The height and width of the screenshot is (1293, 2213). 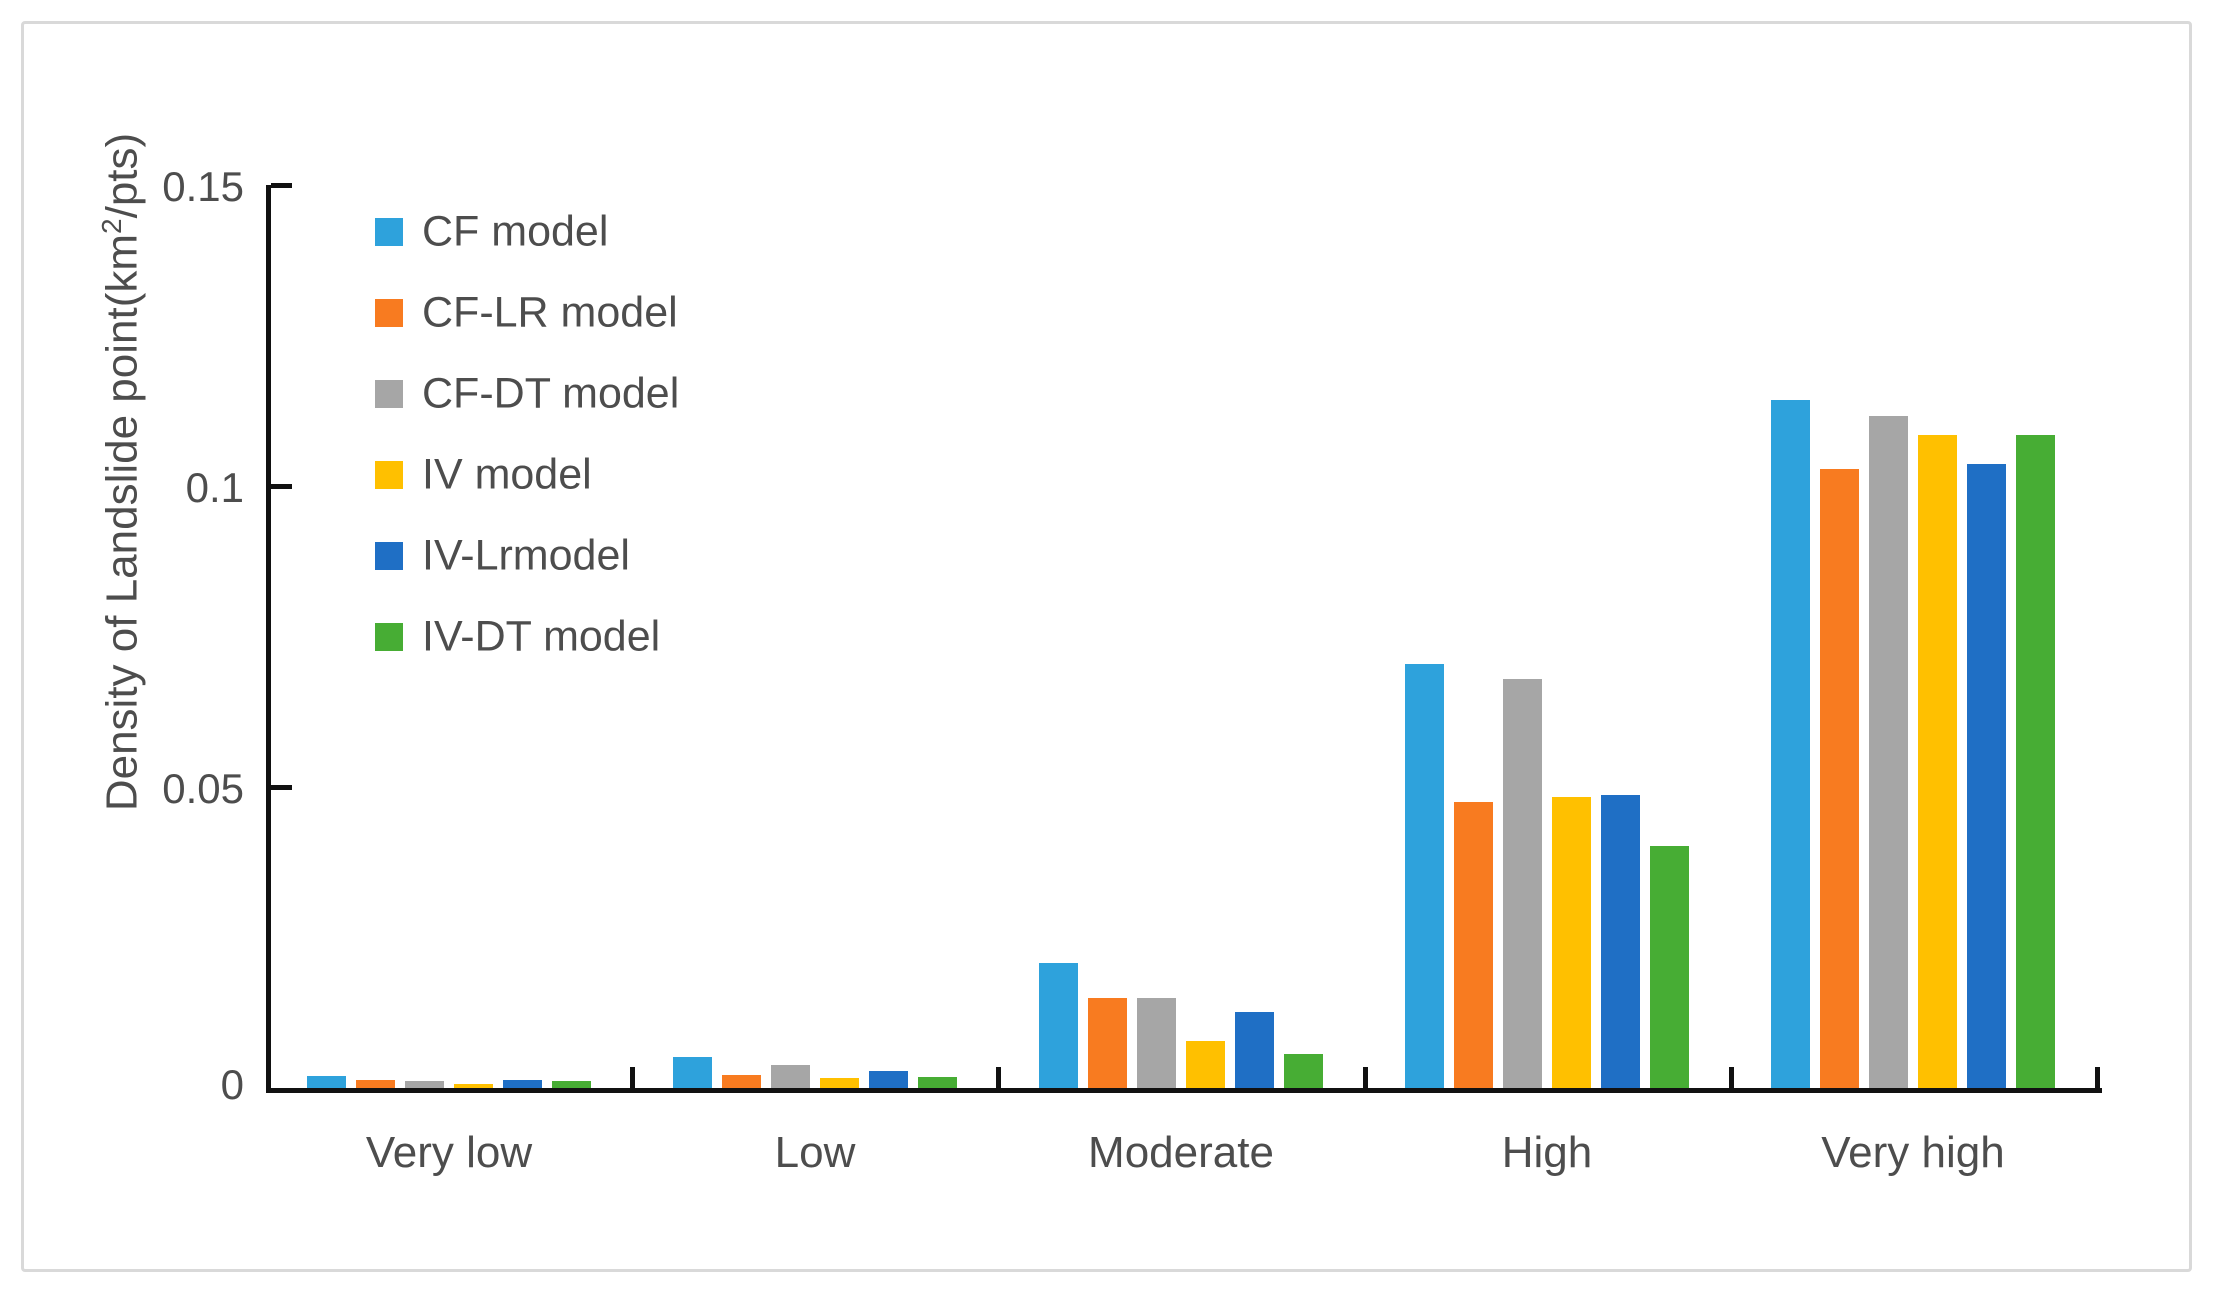 I want to click on y-tick-label: 0.15, so click(x=203, y=186).